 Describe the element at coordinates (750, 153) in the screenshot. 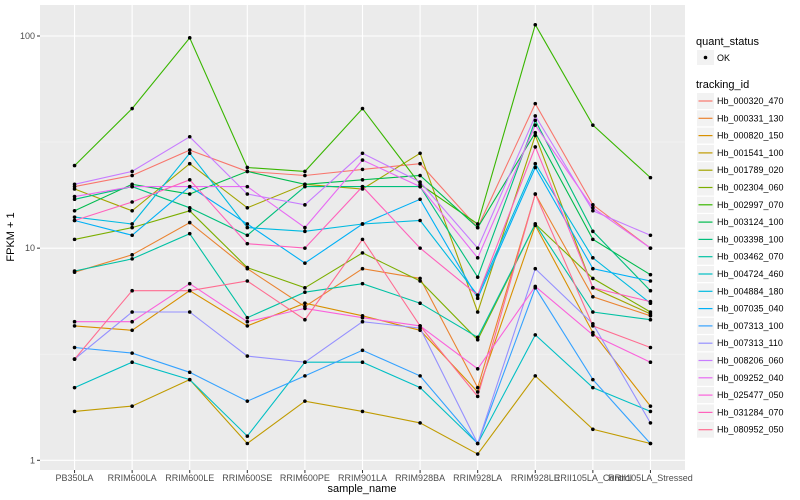

I see `legend-label: Hb_001541_100` at that location.